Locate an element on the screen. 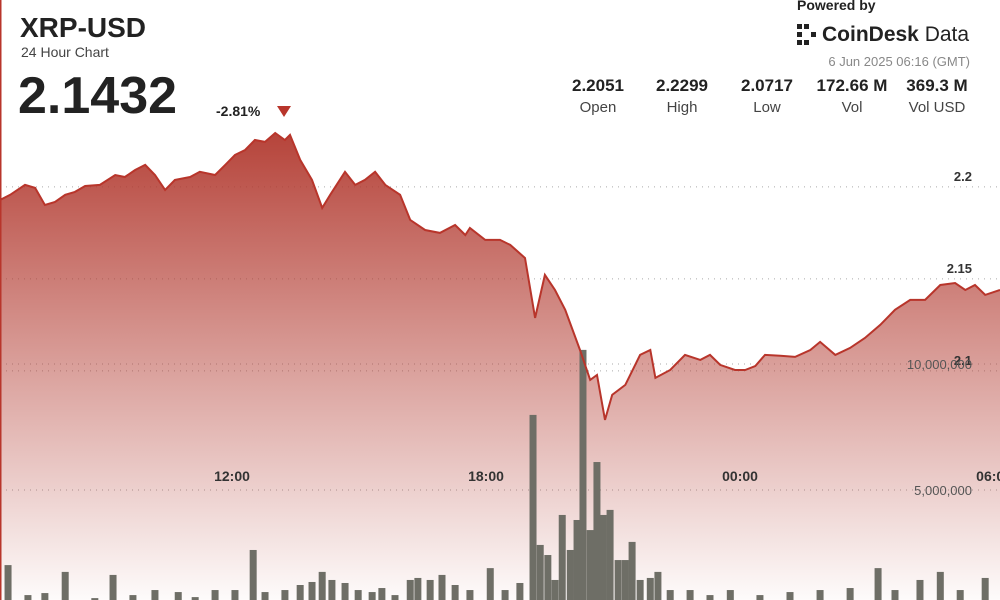 The height and width of the screenshot is (600, 1000). brand-name: CoinDesk is located at coordinates (870, 34).